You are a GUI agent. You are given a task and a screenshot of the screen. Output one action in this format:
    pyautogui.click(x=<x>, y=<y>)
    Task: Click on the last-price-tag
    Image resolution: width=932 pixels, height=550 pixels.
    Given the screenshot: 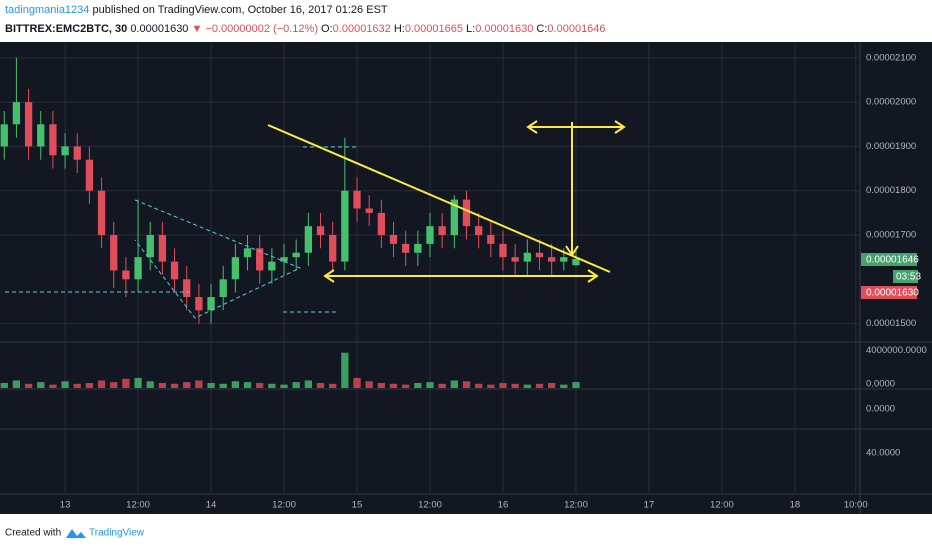 What is the action you would take?
    pyautogui.click(x=889, y=259)
    